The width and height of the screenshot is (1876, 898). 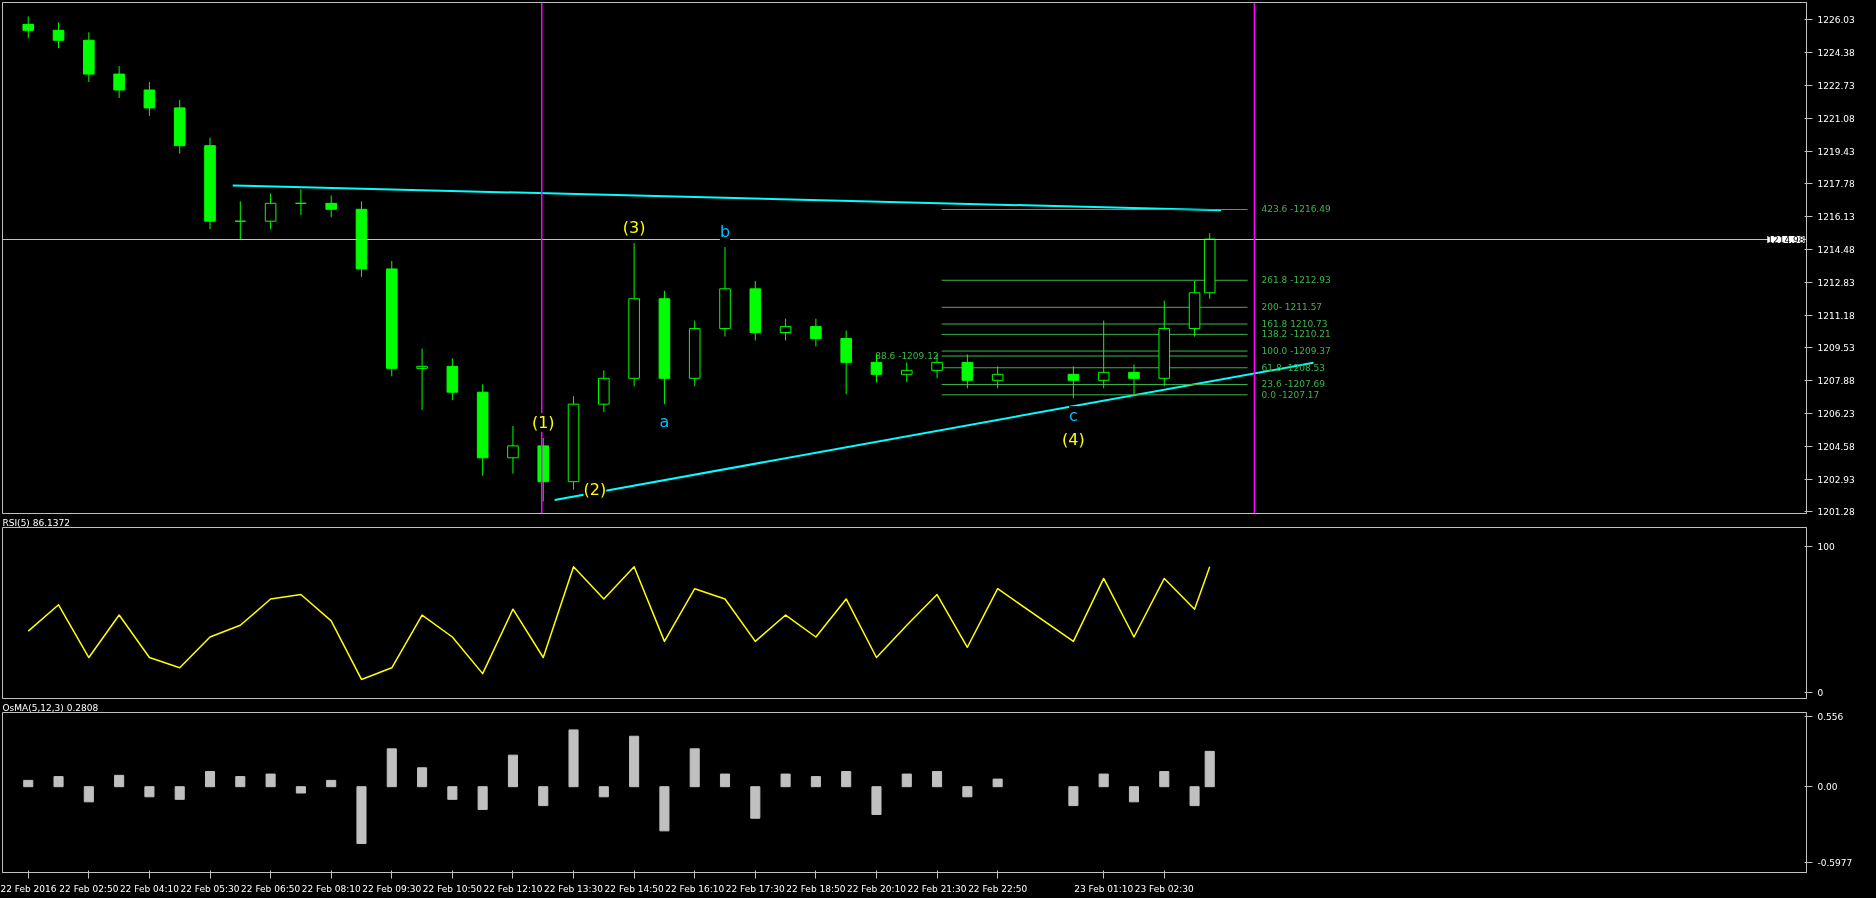 What do you see at coordinates (664, 422) in the screenshot?
I see `annotation: a` at bounding box center [664, 422].